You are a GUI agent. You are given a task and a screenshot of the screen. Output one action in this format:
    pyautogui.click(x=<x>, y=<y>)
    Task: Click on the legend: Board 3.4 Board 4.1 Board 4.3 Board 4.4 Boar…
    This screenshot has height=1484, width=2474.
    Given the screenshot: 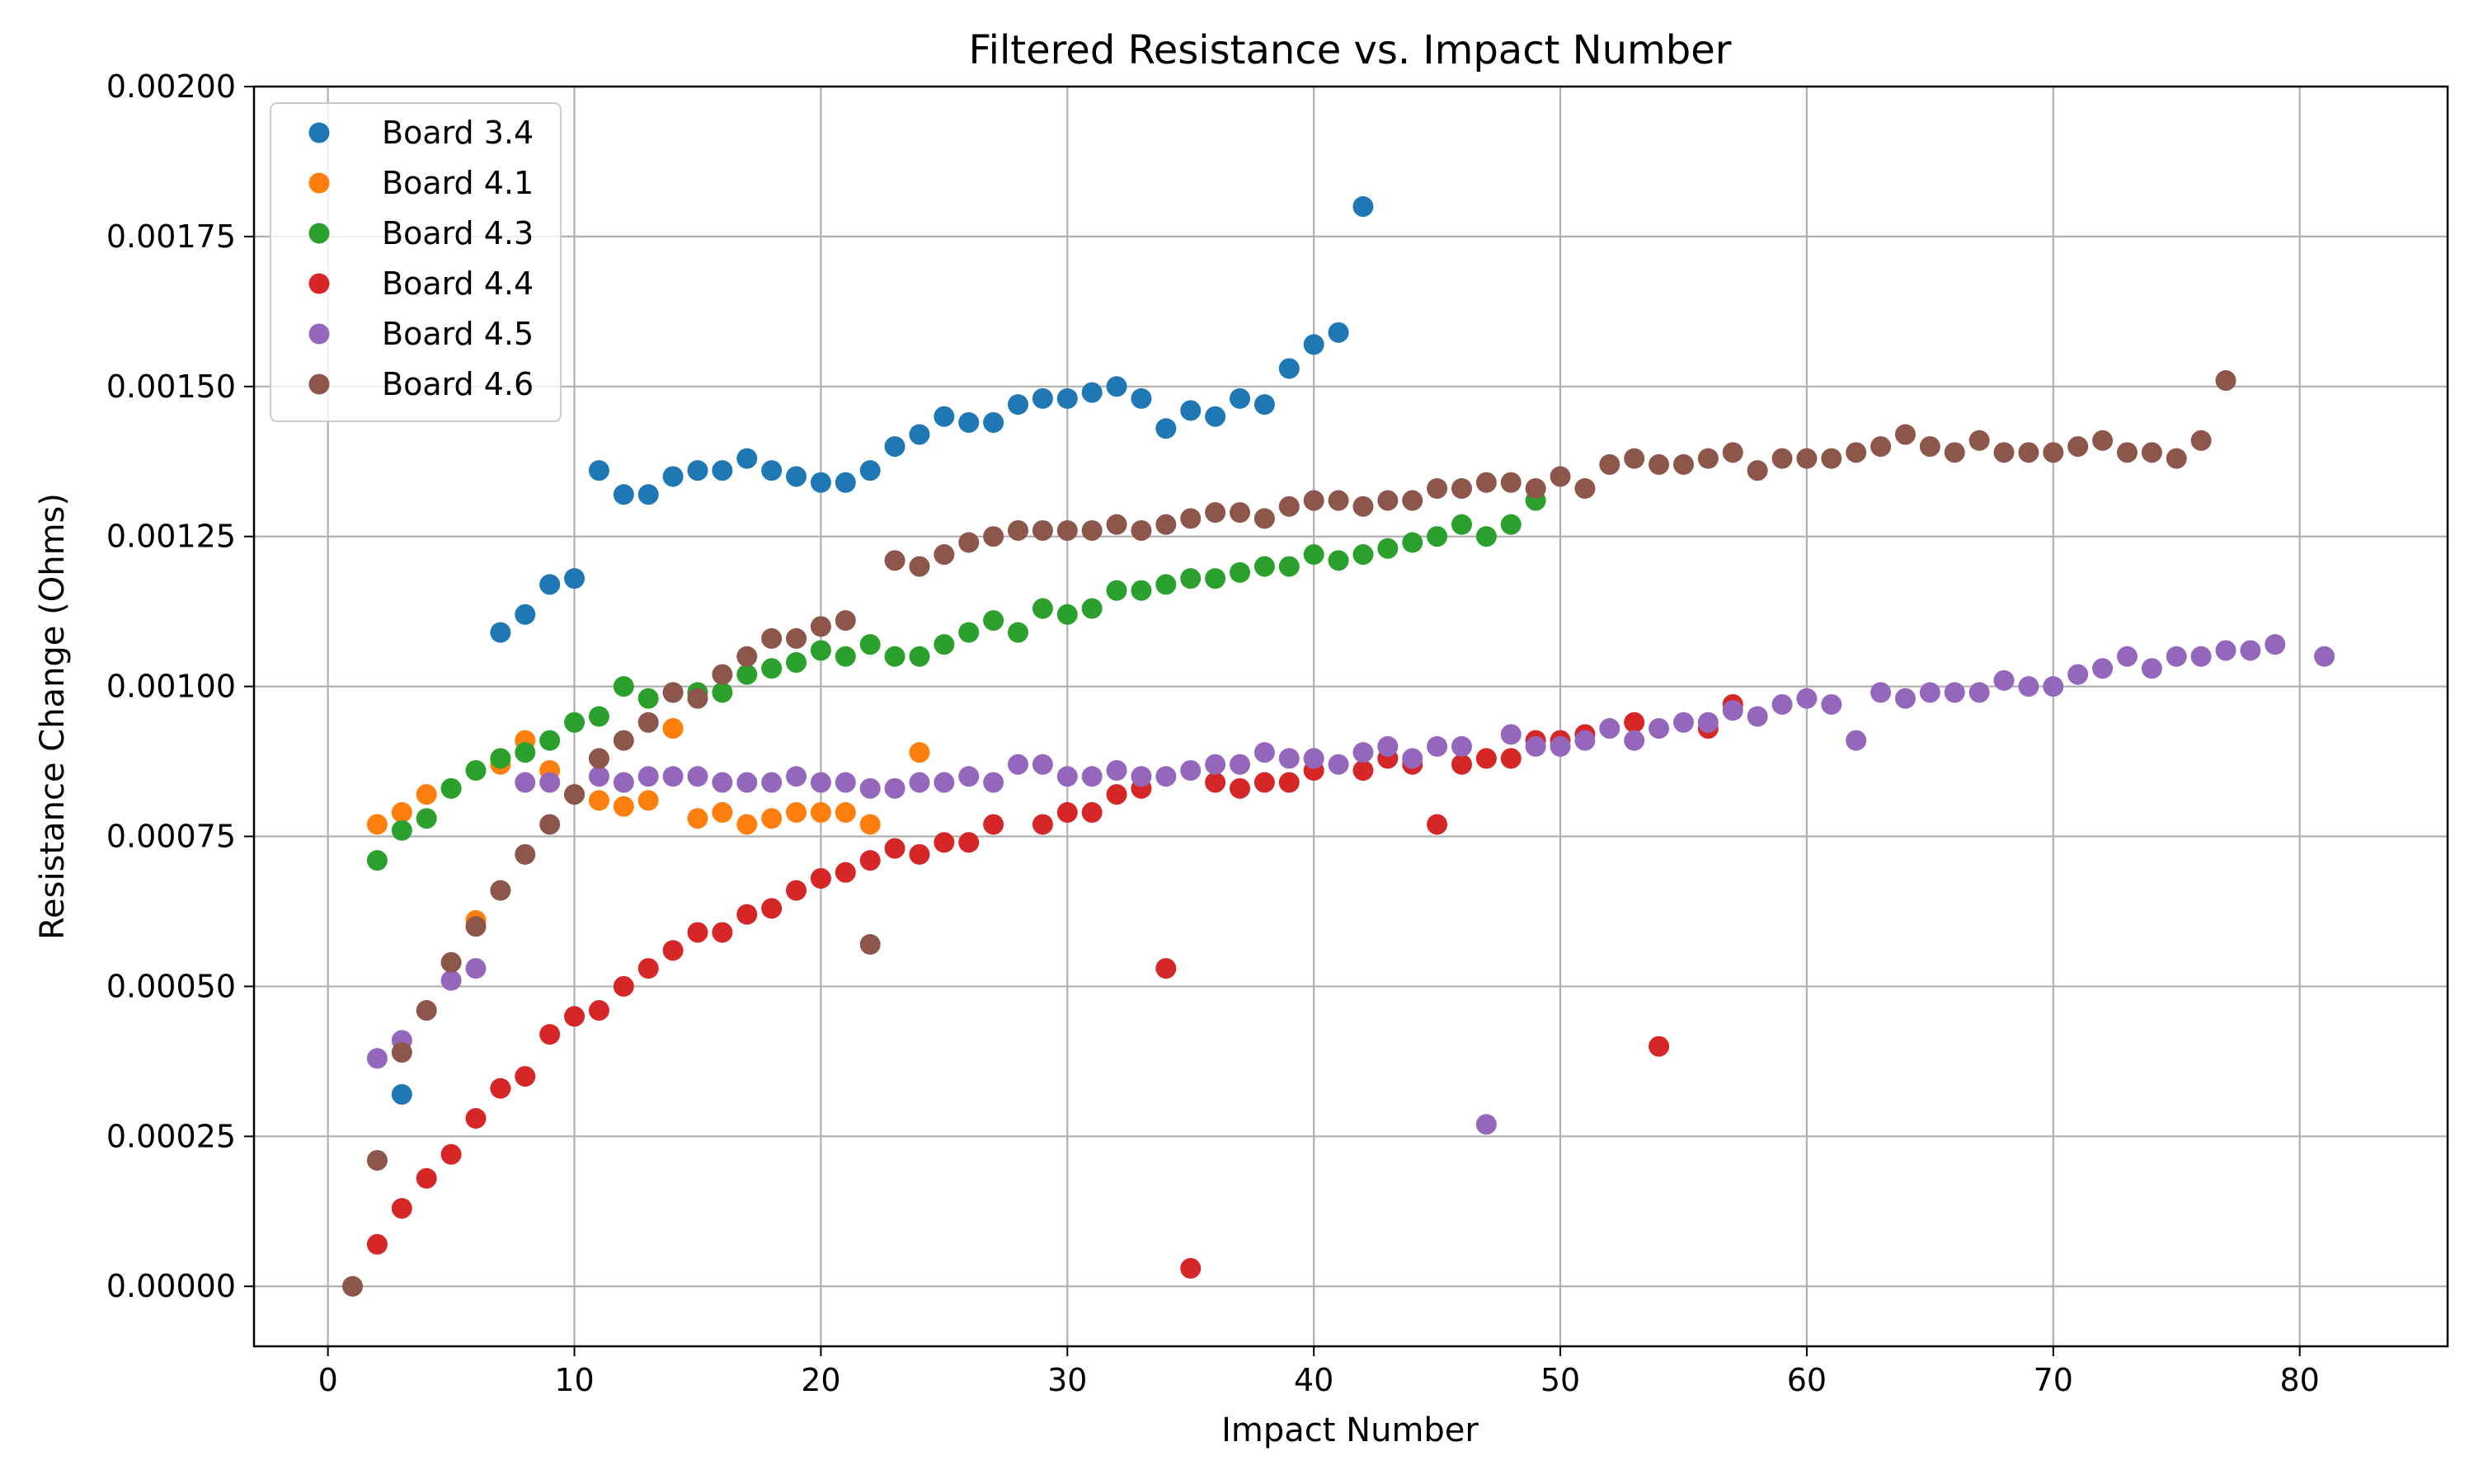 What is the action you would take?
    pyautogui.click(x=416, y=262)
    